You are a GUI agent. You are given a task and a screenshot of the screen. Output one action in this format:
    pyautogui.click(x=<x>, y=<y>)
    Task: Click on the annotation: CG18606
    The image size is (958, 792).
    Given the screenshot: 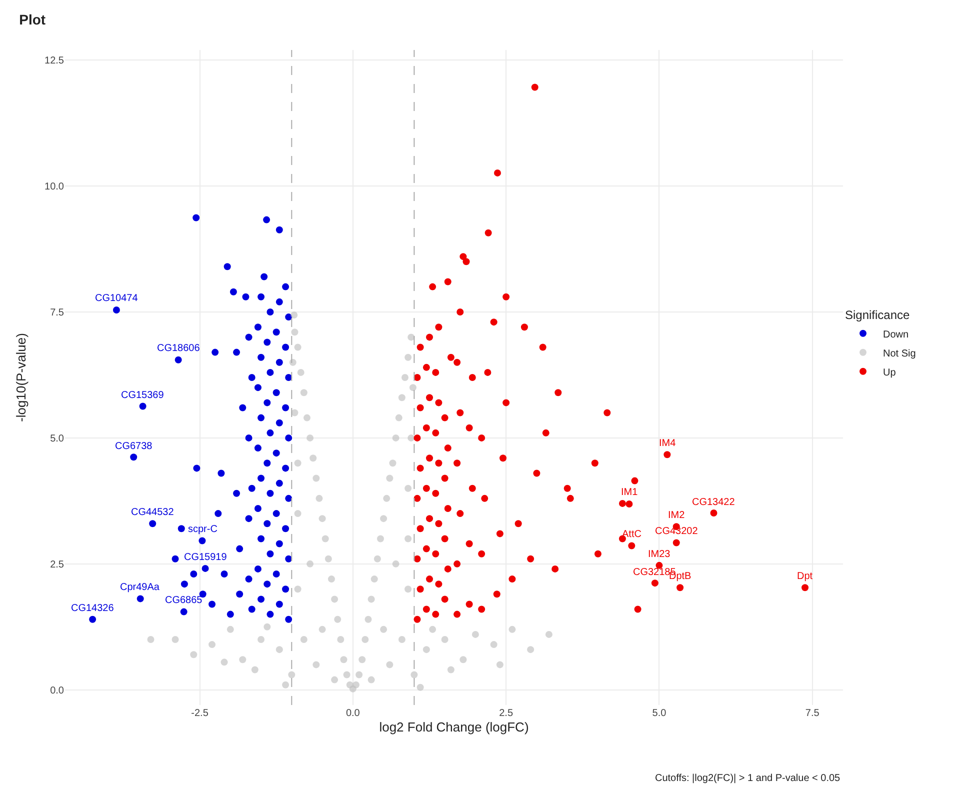 What is the action you would take?
    pyautogui.click(x=178, y=348)
    